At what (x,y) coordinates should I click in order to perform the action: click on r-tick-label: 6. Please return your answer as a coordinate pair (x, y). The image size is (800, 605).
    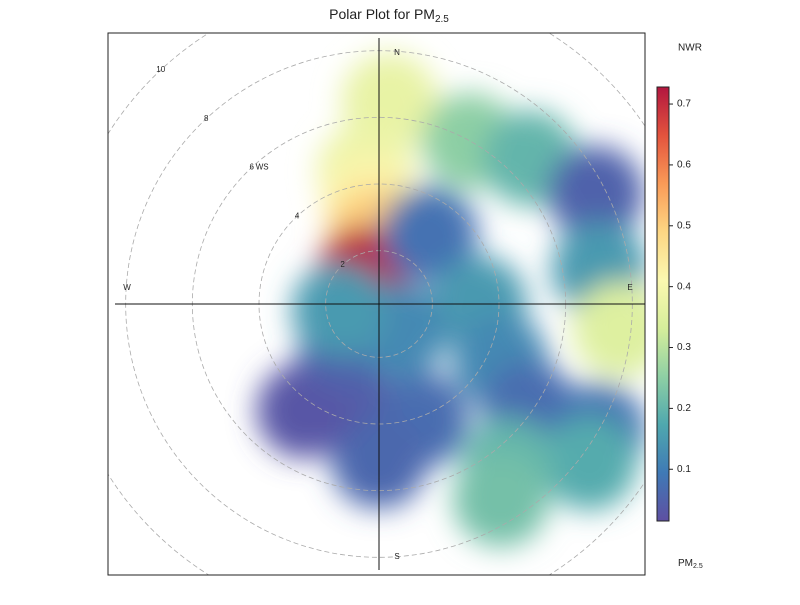
    Looking at the image, I should click on (251, 167).